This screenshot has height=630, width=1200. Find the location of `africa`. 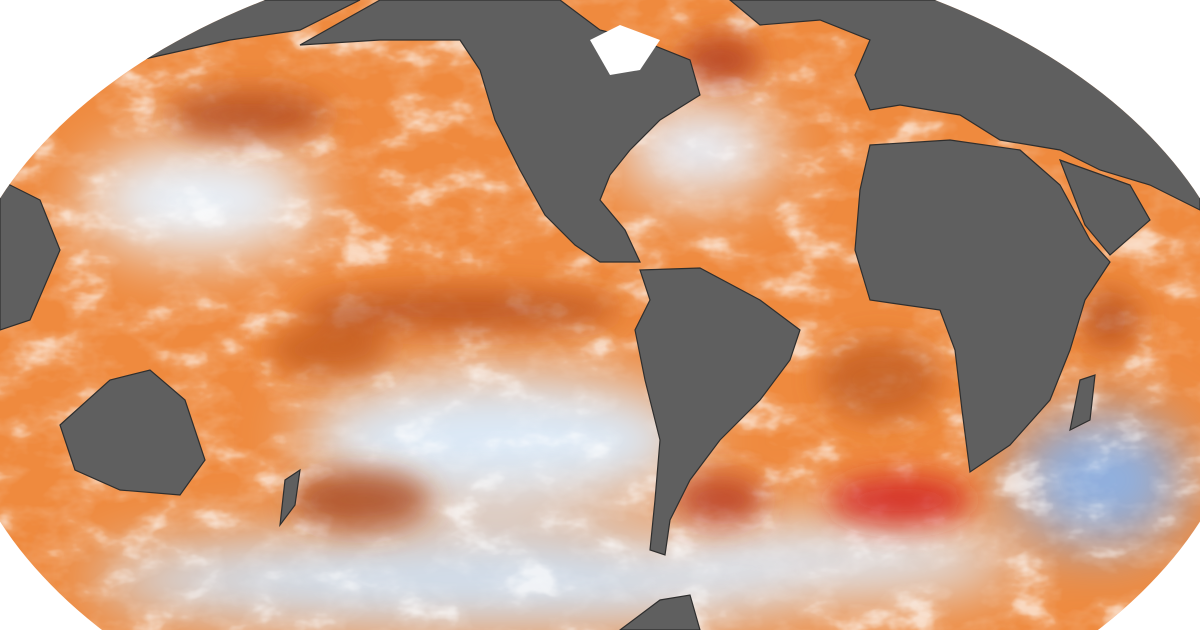

africa is located at coordinates (982, 306).